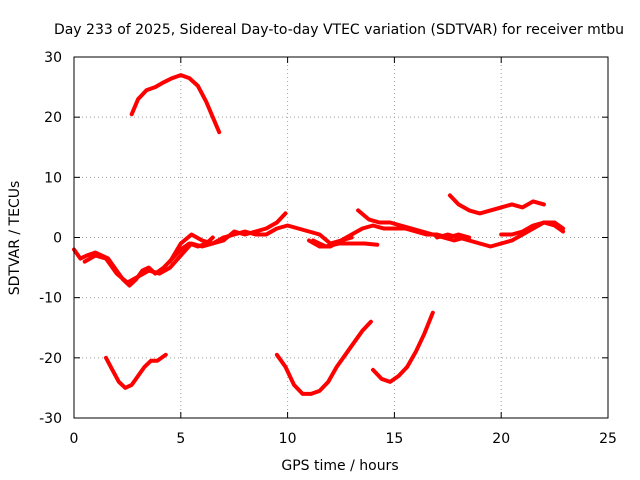  What do you see at coordinates (394, 439) in the screenshot?
I see `x-tick-label: 15` at bounding box center [394, 439].